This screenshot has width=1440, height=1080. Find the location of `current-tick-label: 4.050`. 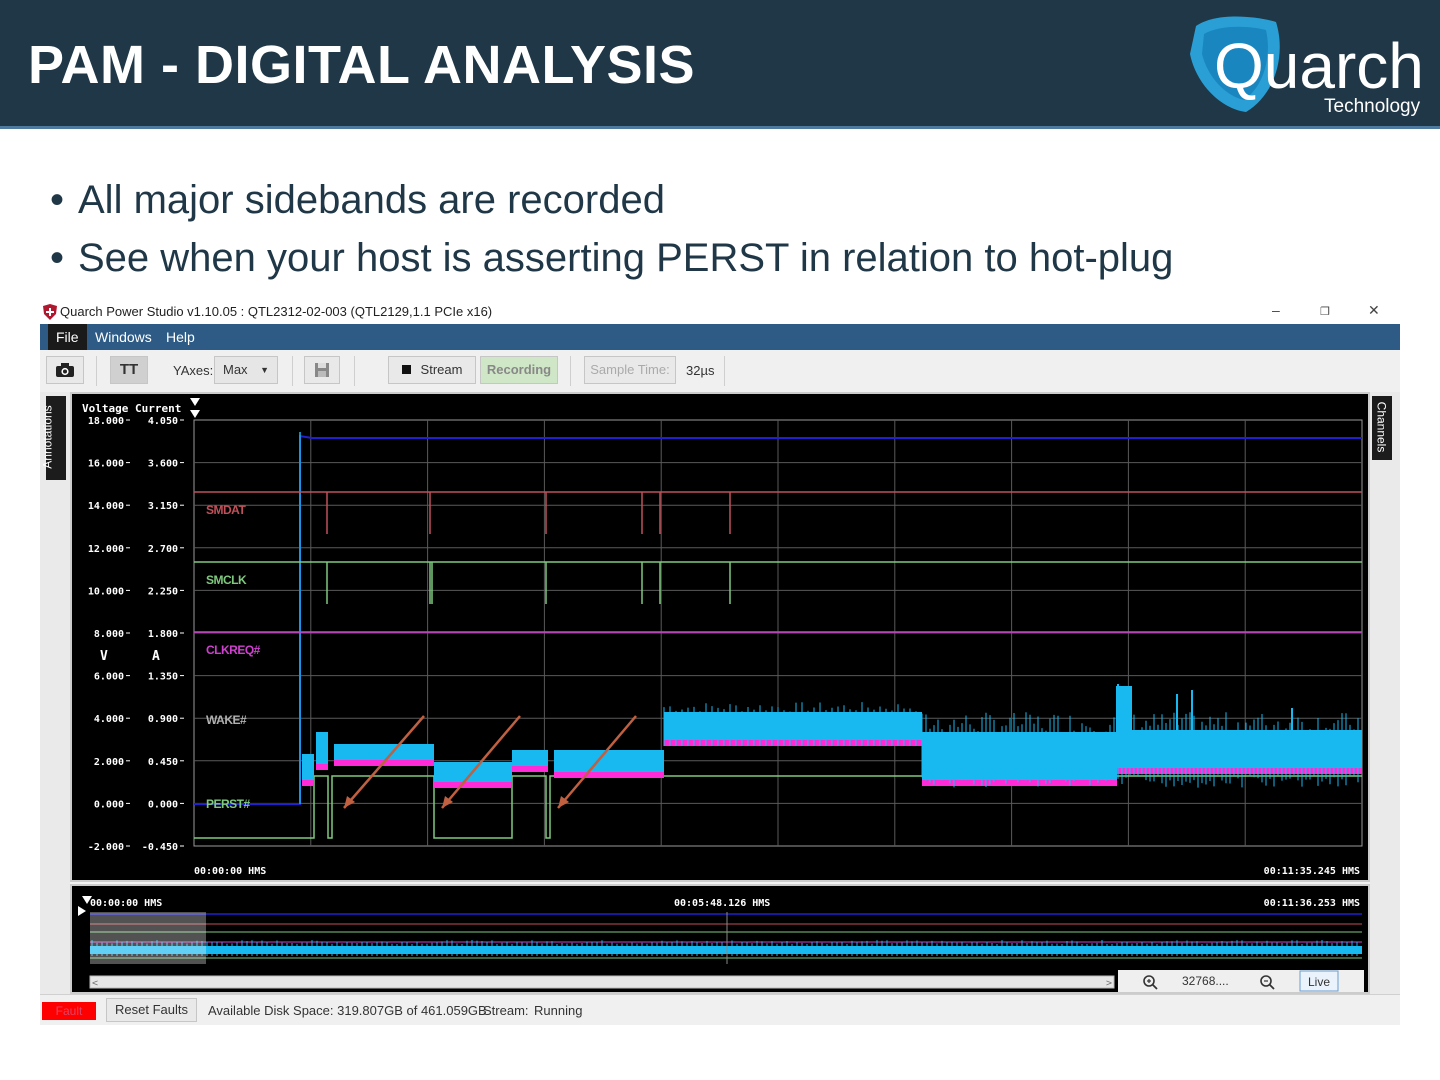

current-tick-label: 4.050 is located at coordinates (163, 421).